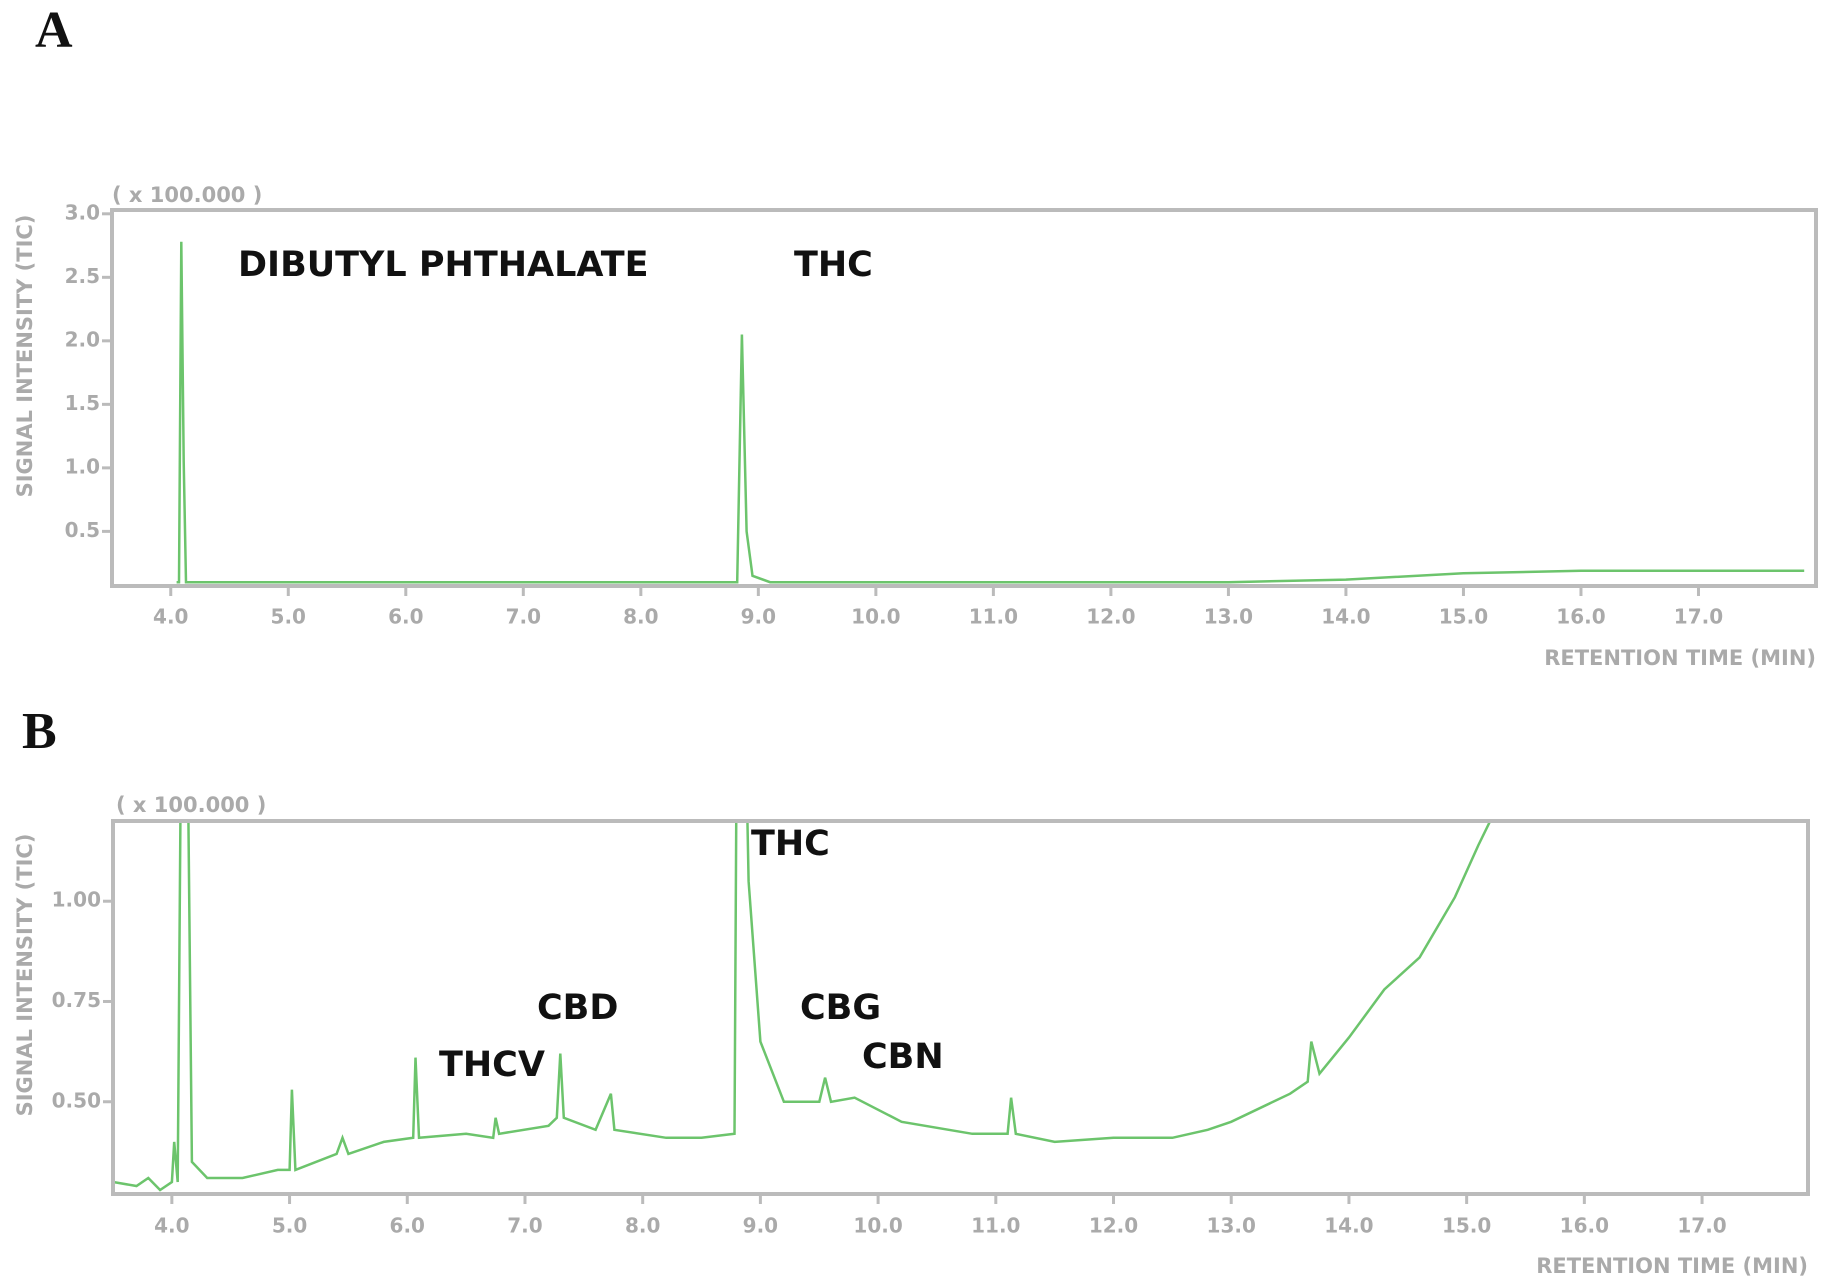 This screenshot has height=1287, width=1831. What do you see at coordinates (577, 1008) in the screenshot?
I see `peak-label: CBD` at bounding box center [577, 1008].